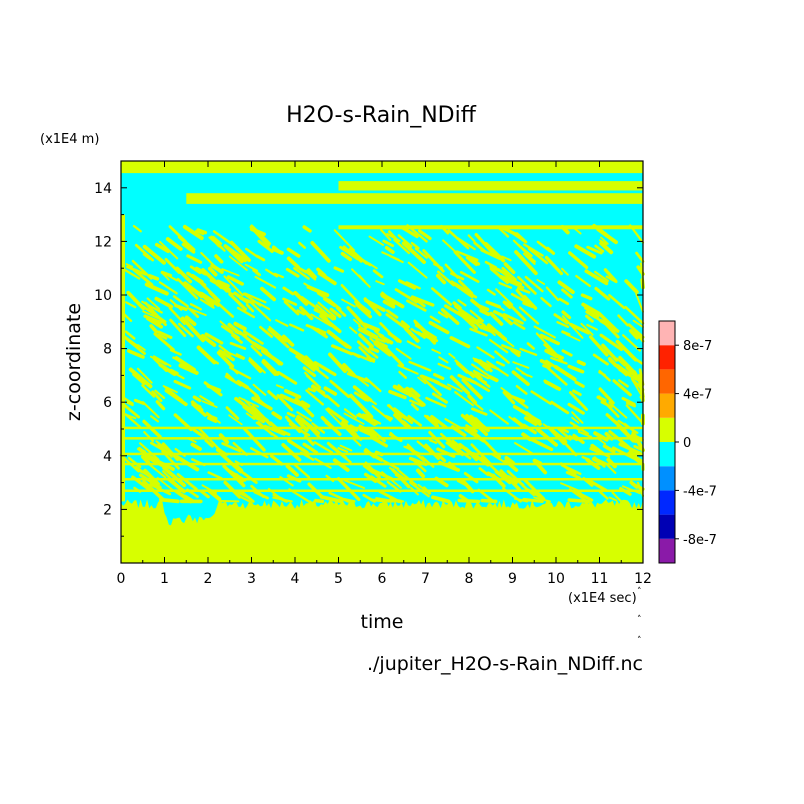 This screenshot has height=804, width=804. What do you see at coordinates (697, 346) in the screenshot?
I see `colorbar-tick-label: 8e-7` at bounding box center [697, 346].